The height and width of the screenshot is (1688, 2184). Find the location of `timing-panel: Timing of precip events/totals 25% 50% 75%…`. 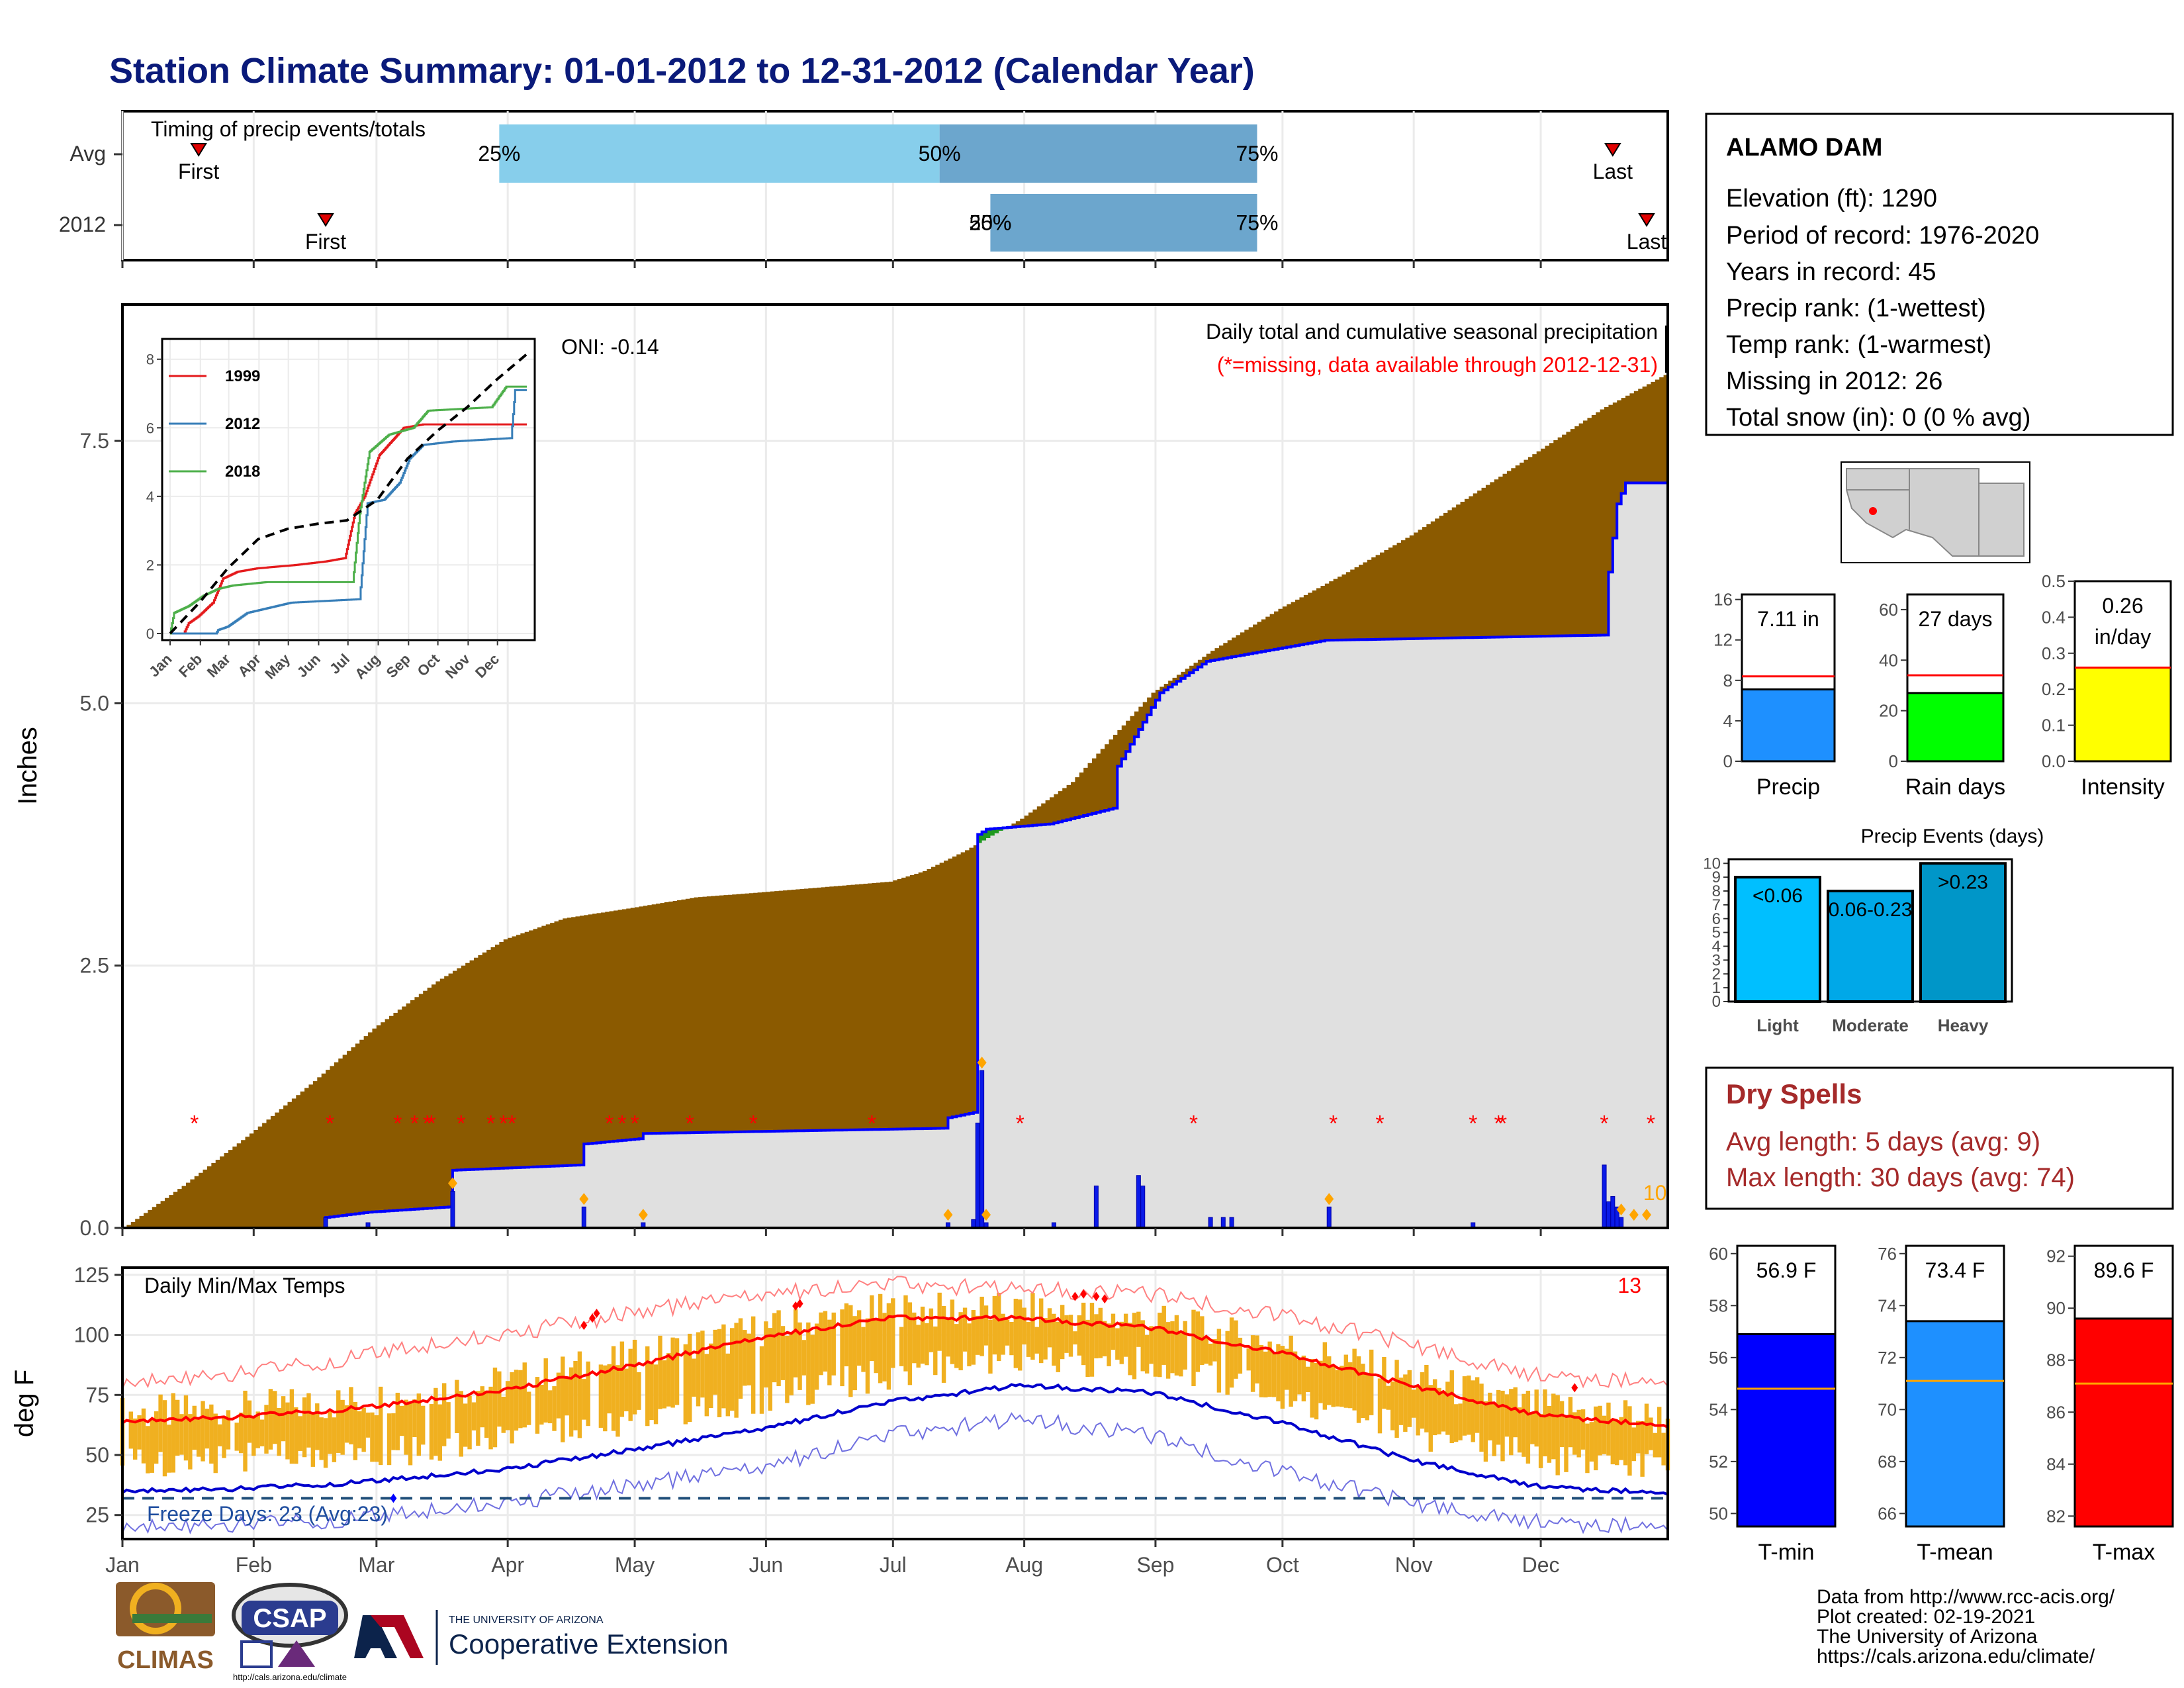

timing-panel: Timing of precip events/totals 25% 50% 75%… is located at coordinates (864, 189).